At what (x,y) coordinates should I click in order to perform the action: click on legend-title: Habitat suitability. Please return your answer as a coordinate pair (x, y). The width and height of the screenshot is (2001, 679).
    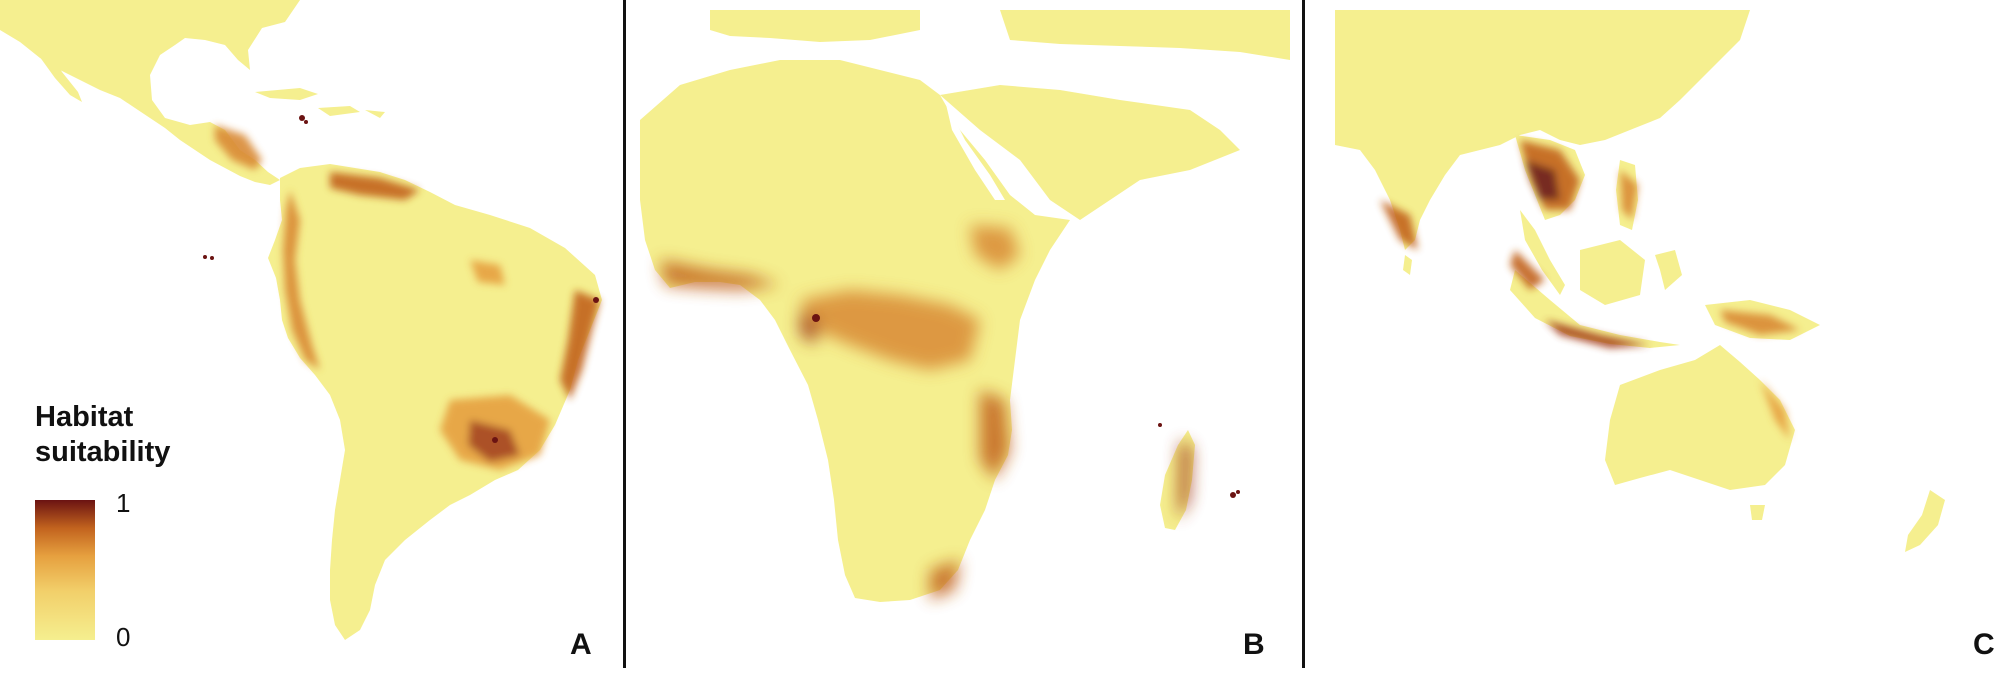
    Looking at the image, I should click on (102, 435).